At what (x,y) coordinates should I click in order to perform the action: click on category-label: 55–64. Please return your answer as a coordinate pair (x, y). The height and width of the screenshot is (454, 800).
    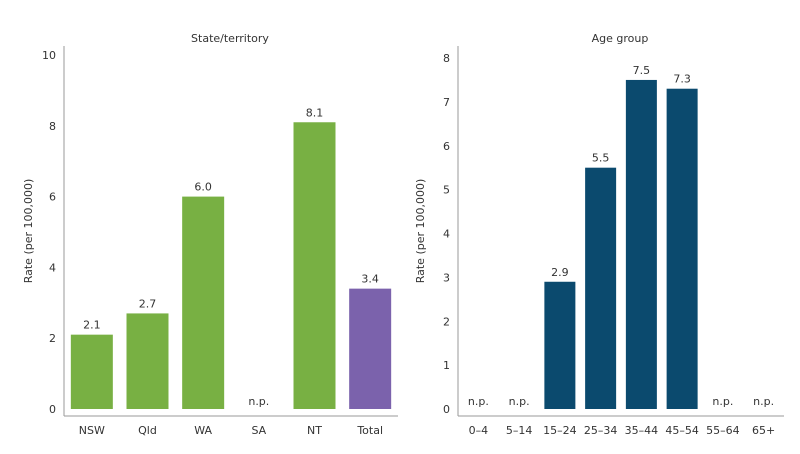
    Looking at the image, I should click on (723, 430).